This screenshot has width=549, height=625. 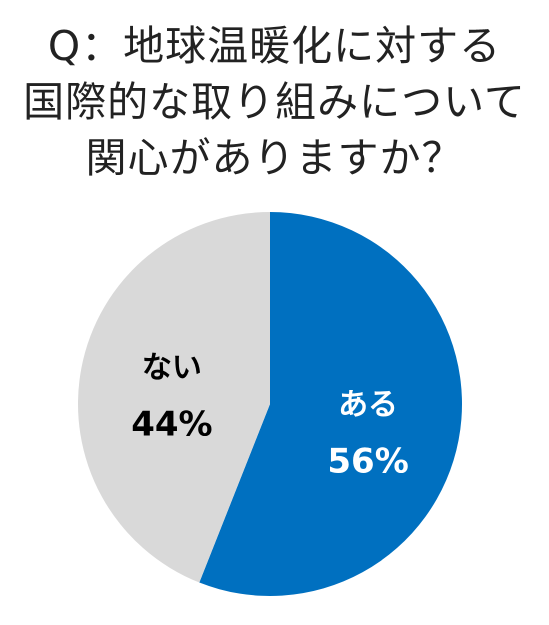 What do you see at coordinates (171, 424) in the screenshot?
I see `slice-value-label-1: 44%` at bounding box center [171, 424].